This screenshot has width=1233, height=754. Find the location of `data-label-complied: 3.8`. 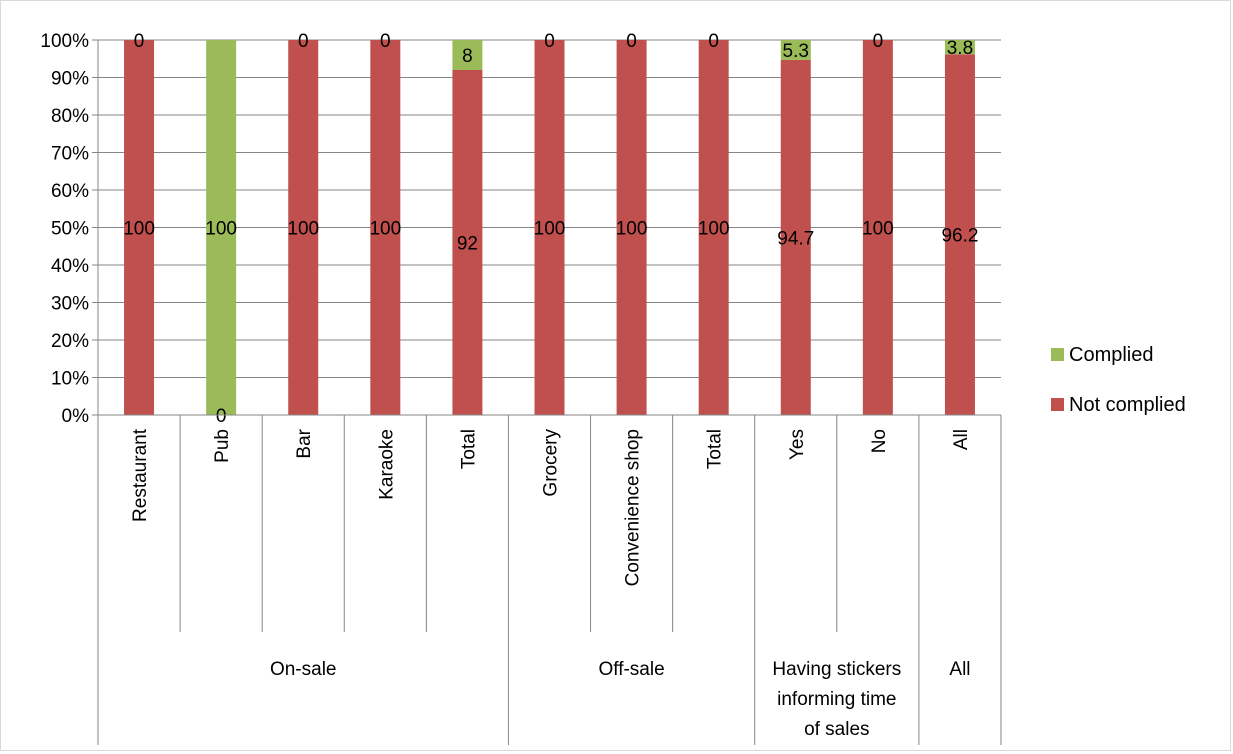

data-label-complied: 3.8 is located at coordinates (960, 48).